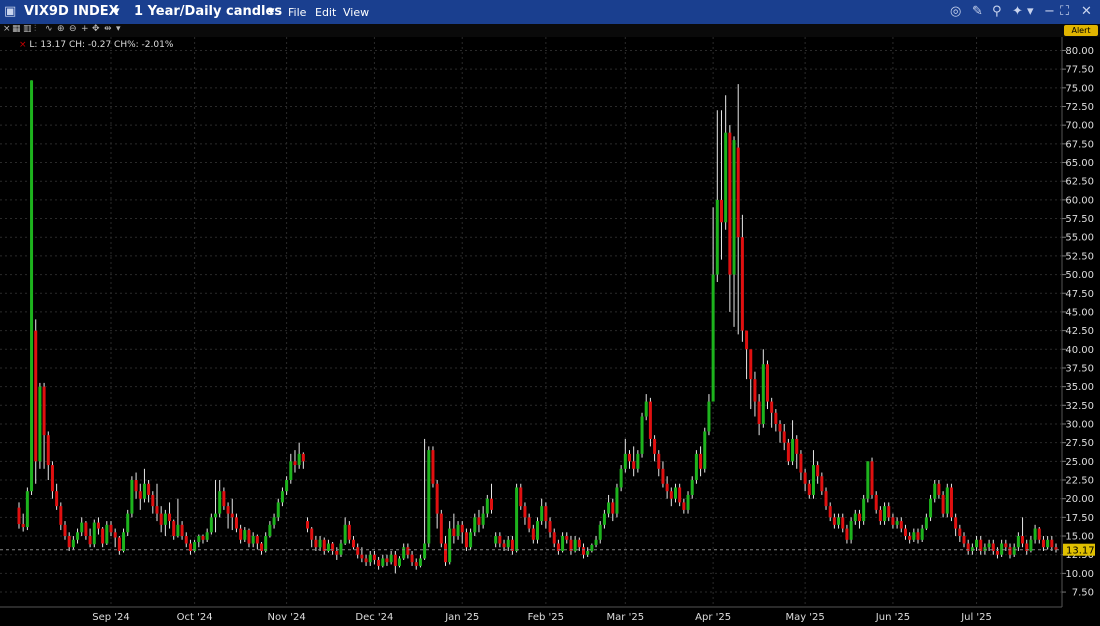 The width and height of the screenshot is (1100, 626). What do you see at coordinates (49, 29) in the screenshot?
I see `toolbar-line-icon: ∿` at bounding box center [49, 29].